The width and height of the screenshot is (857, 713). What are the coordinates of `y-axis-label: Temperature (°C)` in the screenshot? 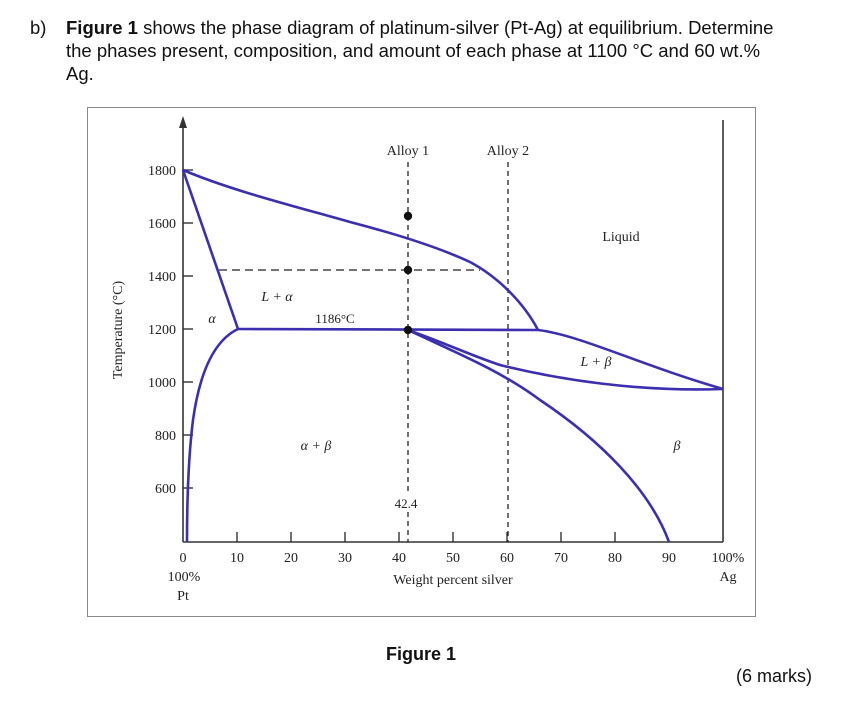 It's located at (118, 330).